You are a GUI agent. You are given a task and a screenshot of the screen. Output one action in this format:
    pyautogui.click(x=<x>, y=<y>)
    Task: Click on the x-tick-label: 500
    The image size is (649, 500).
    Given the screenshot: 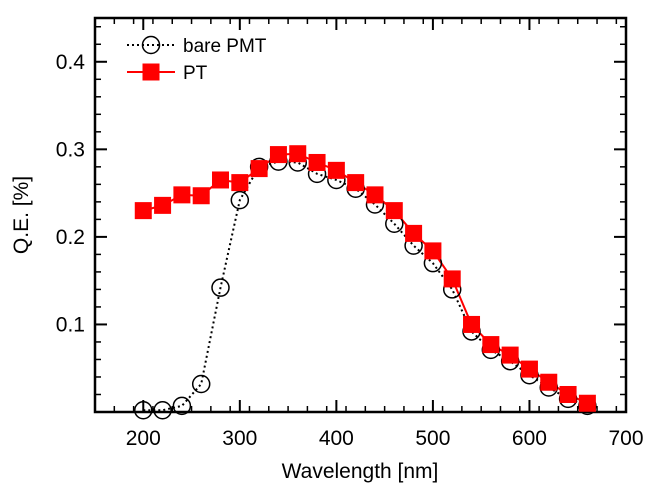 What is the action you would take?
    pyautogui.click(x=432, y=438)
    